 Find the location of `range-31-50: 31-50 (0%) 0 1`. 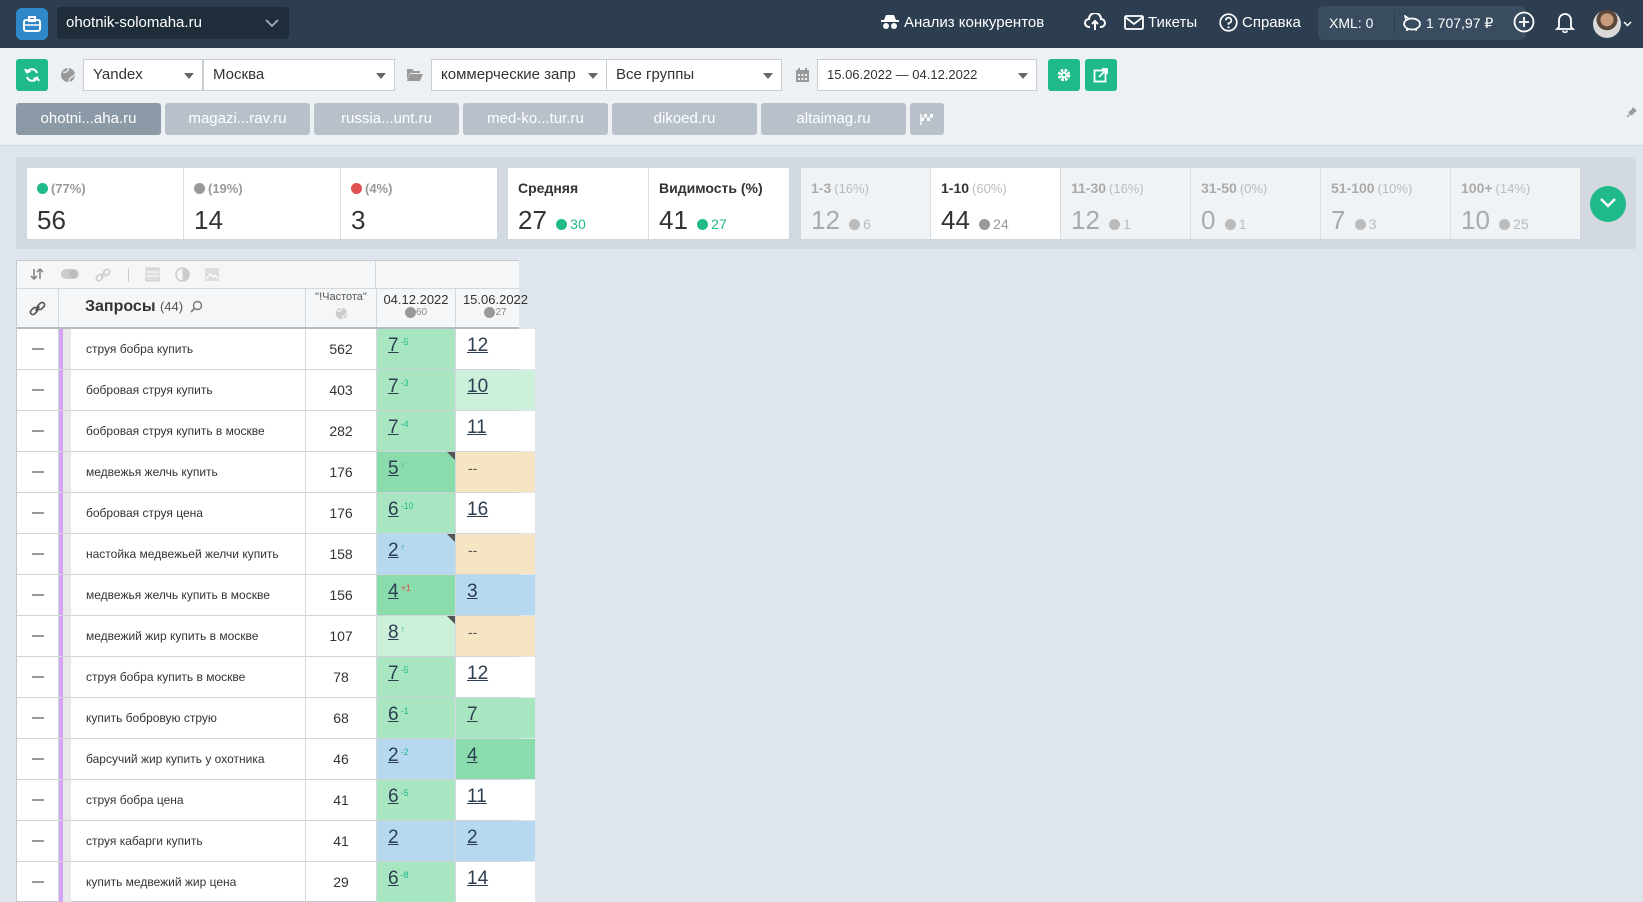

range-31-50: 31-50 (0%) 0 1 is located at coordinates (1256, 203).